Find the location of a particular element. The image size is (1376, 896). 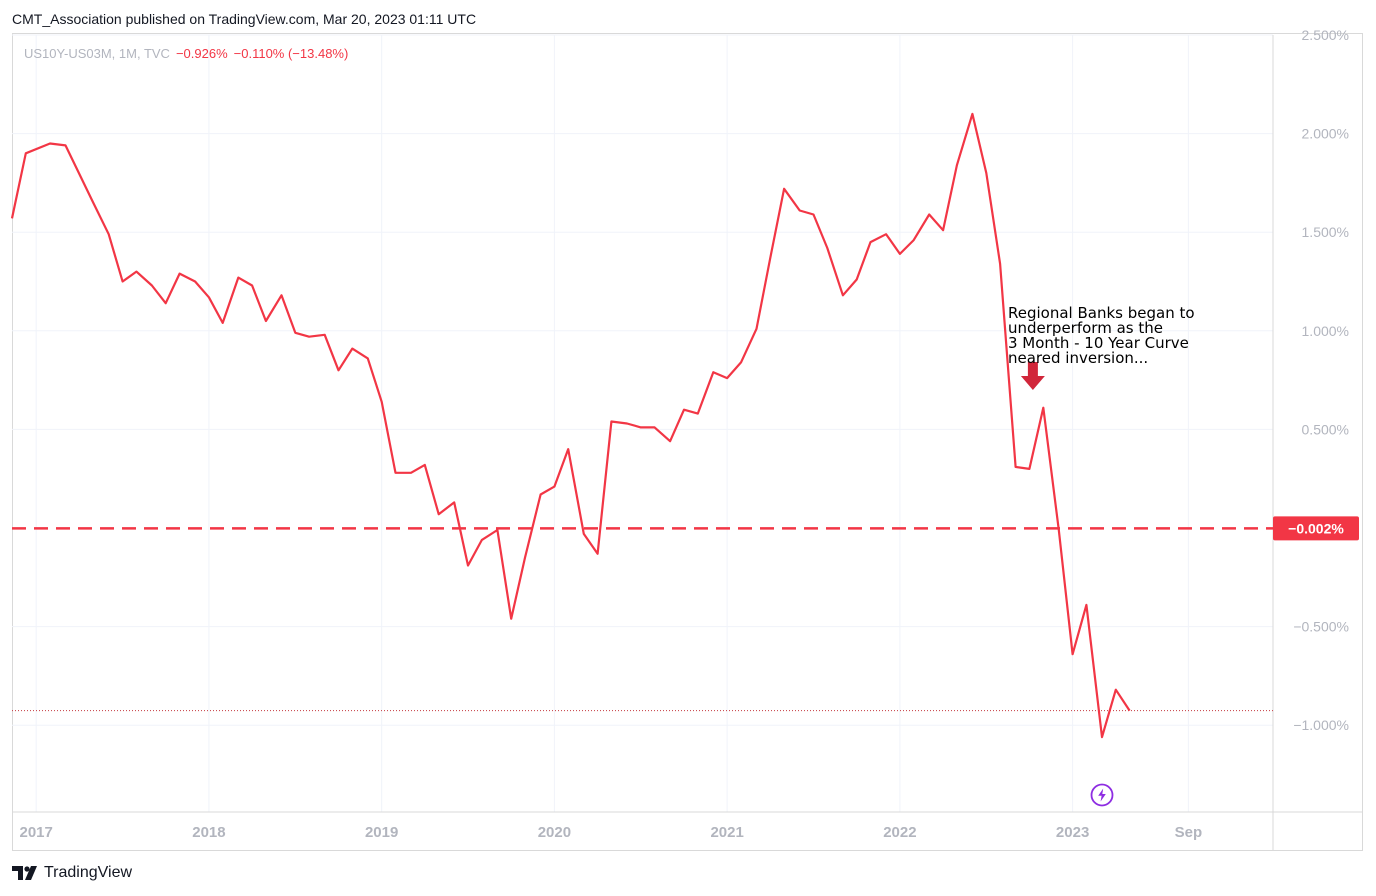

y-tick-label: 1.000% is located at coordinates (1325, 331).